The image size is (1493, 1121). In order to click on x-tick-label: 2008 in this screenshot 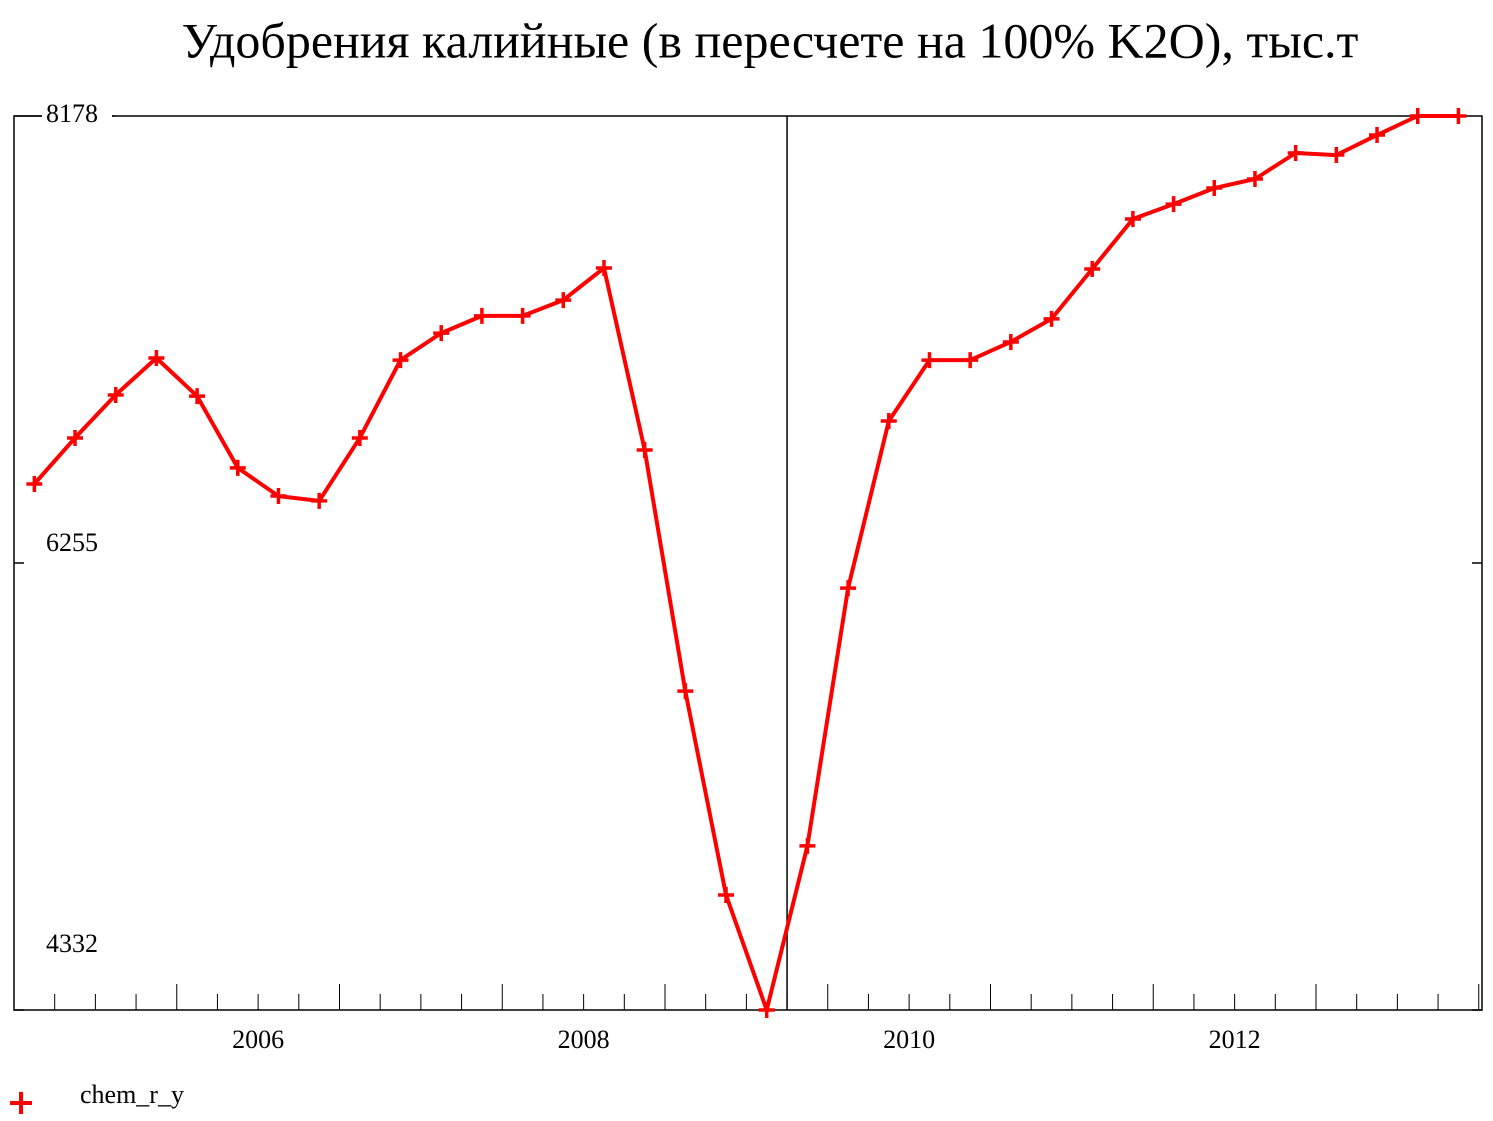, I will do `click(584, 1039)`.